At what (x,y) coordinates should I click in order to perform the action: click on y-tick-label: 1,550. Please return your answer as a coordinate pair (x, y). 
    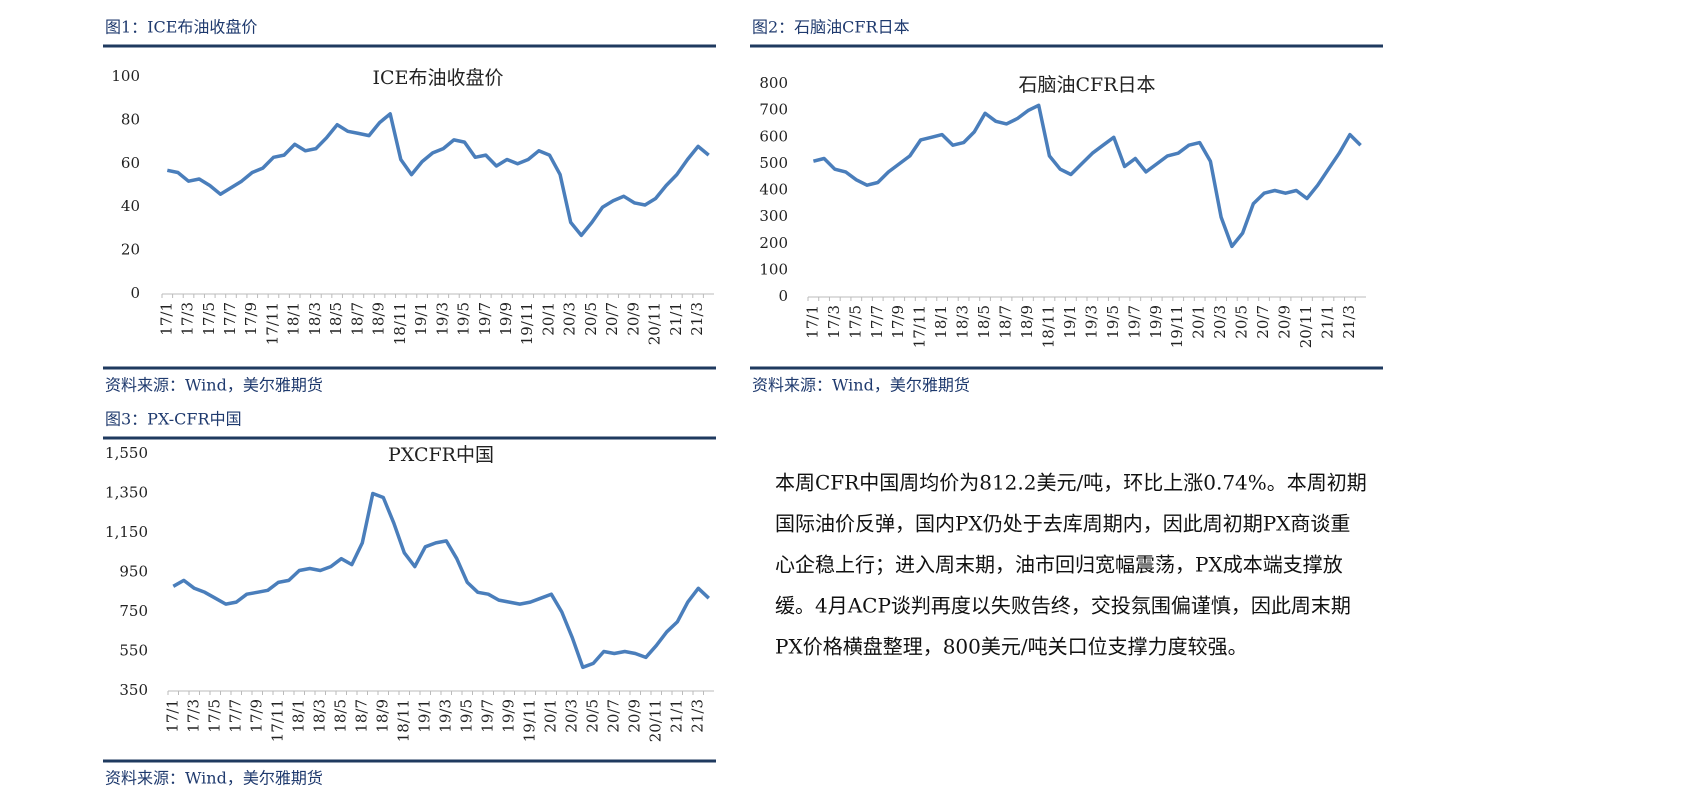
    Looking at the image, I should click on (126, 453).